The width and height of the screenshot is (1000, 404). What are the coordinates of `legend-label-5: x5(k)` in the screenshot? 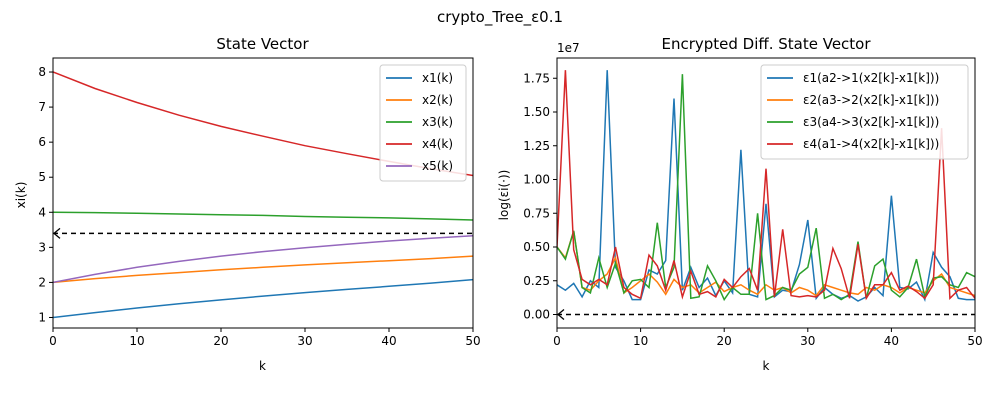 It's located at (437, 166).